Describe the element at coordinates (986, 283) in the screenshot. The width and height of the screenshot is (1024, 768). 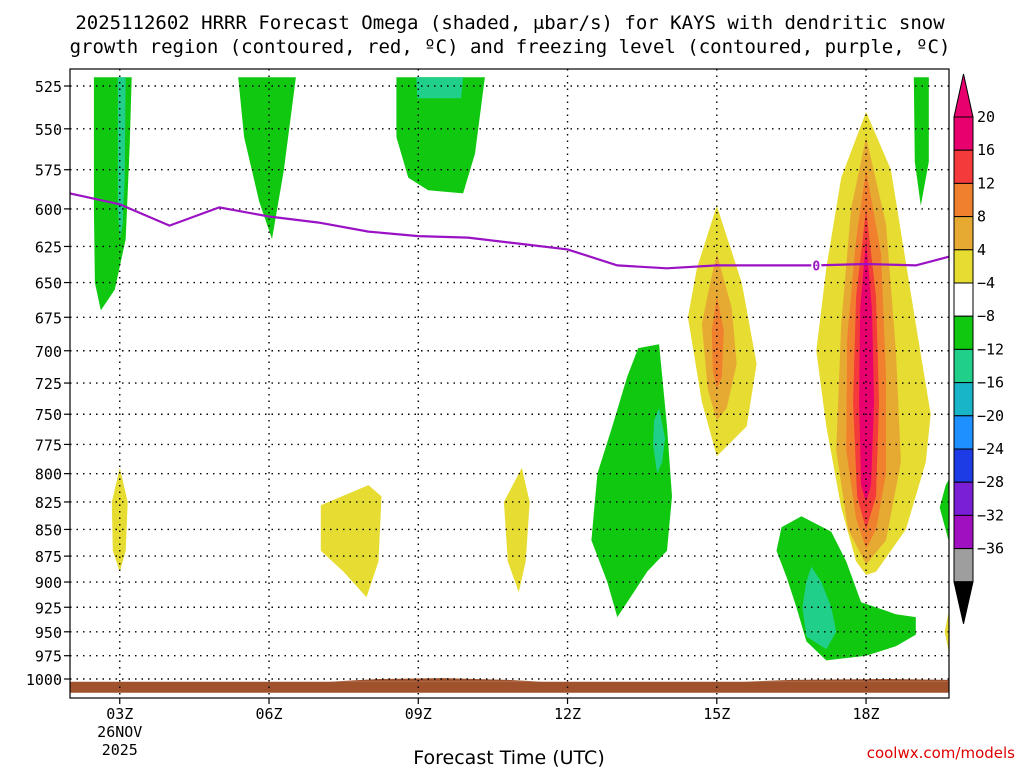
I see `colorbar-label: −4` at that location.